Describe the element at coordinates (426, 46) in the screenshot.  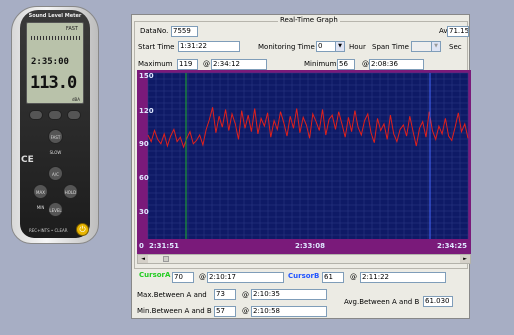
I see `span-time-select: ▼` at that location.